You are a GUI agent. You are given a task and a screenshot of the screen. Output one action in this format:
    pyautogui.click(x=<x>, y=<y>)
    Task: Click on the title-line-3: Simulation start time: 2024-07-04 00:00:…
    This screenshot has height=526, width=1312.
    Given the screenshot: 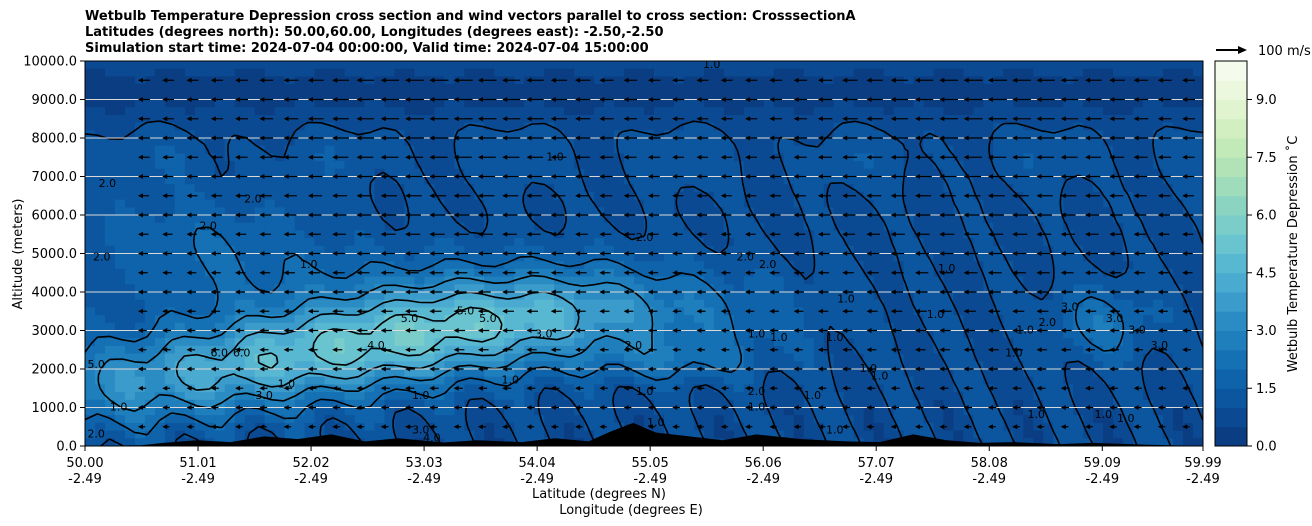 What is the action you would take?
    pyautogui.click(x=367, y=48)
    